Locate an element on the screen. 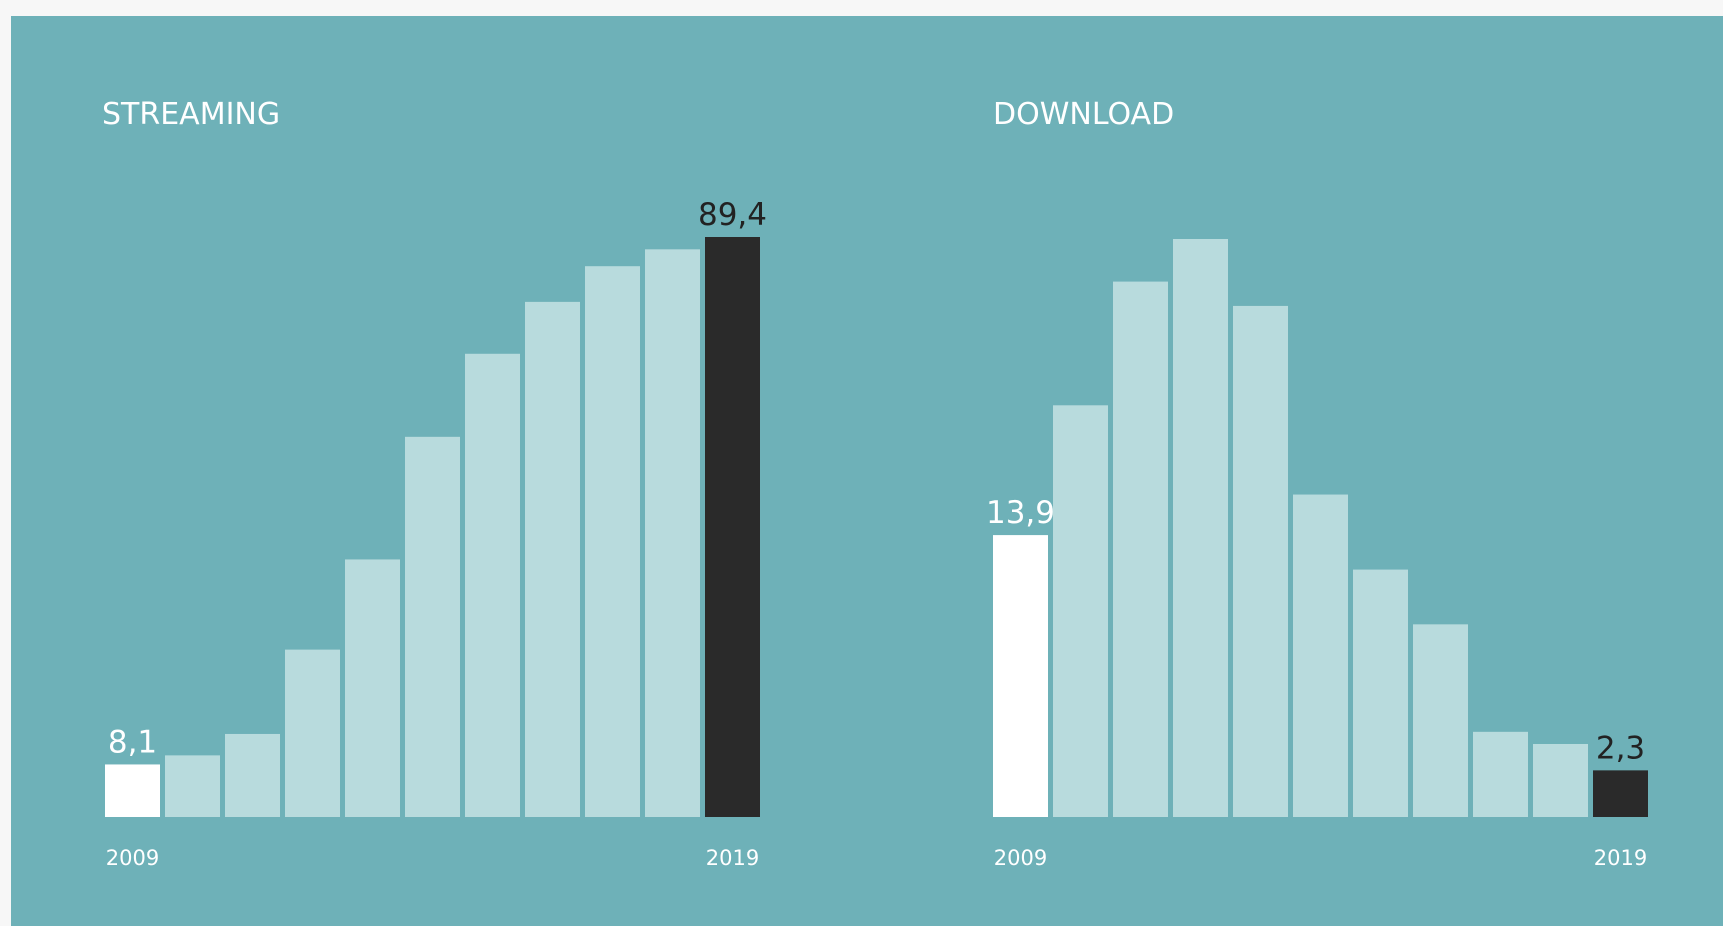 The width and height of the screenshot is (1723, 926). streaming-bar-2009 is located at coordinates (132, 790).